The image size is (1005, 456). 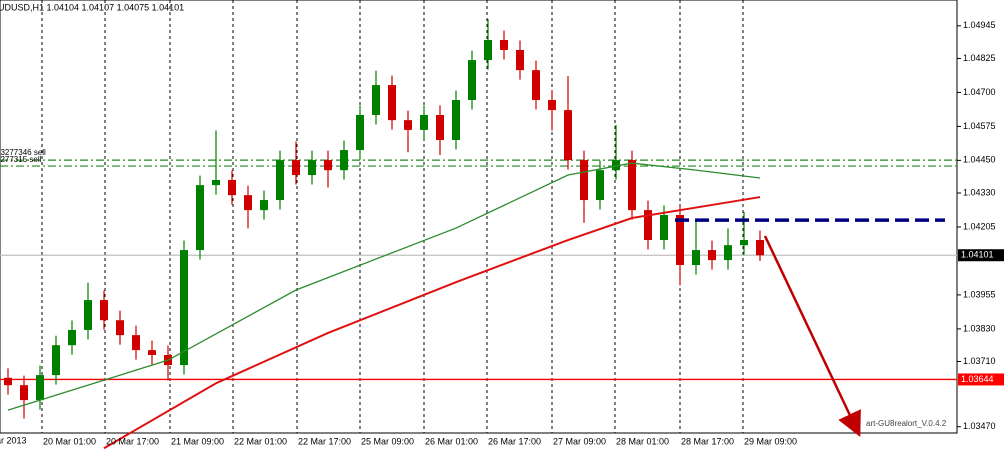 I want to click on y-tick-label: 1.04700, so click(x=979, y=92).